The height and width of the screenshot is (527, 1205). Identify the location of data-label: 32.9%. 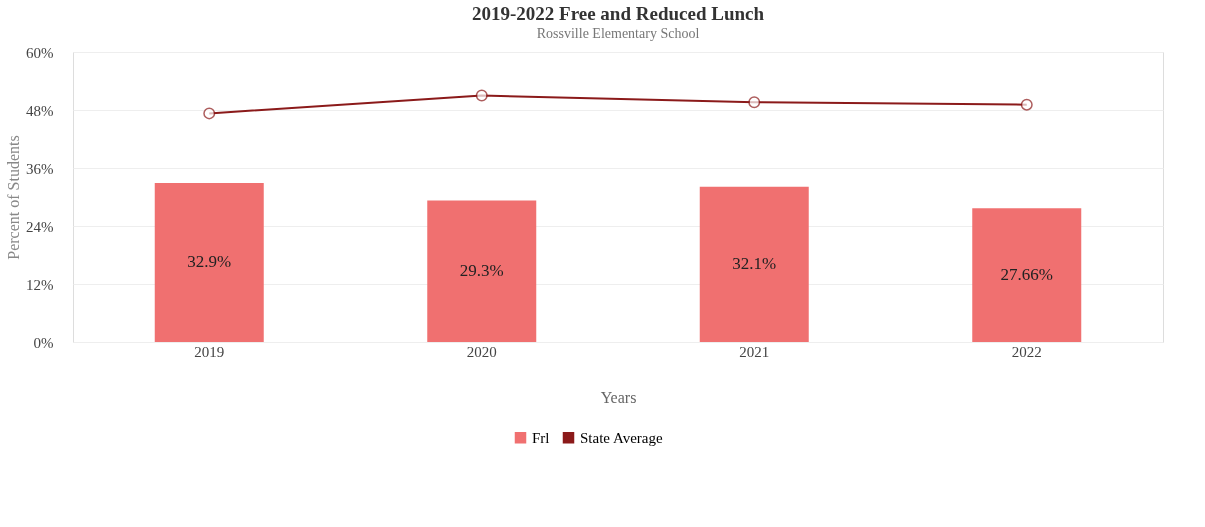
(209, 262).